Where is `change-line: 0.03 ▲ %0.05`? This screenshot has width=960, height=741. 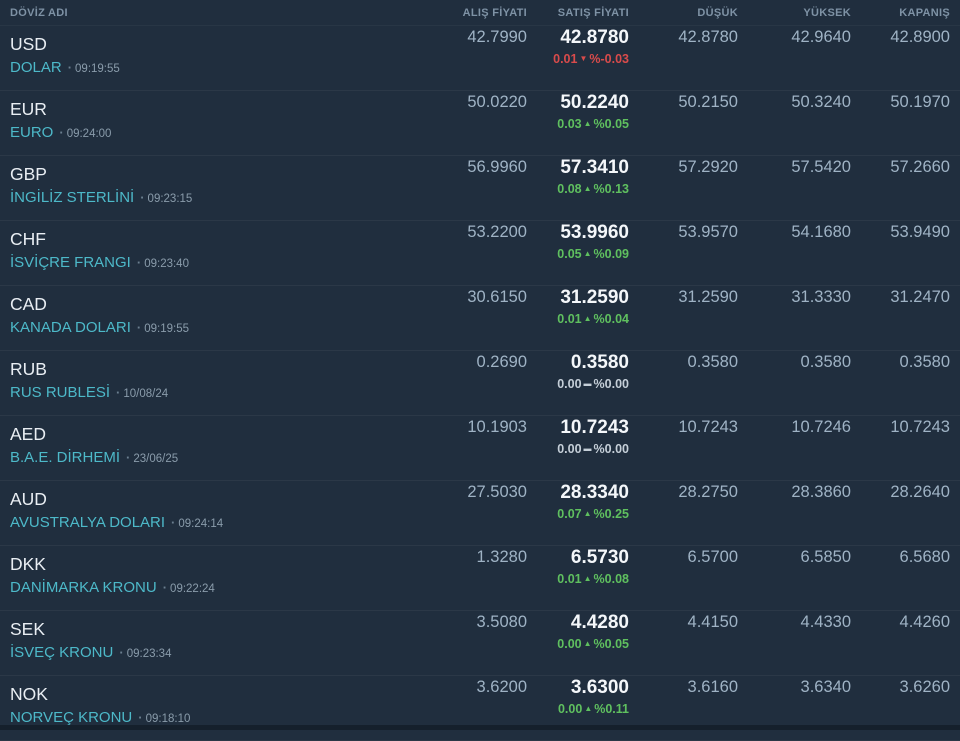 change-line: 0.03 ▲ %0.05 is located at coordinates (578, 124).